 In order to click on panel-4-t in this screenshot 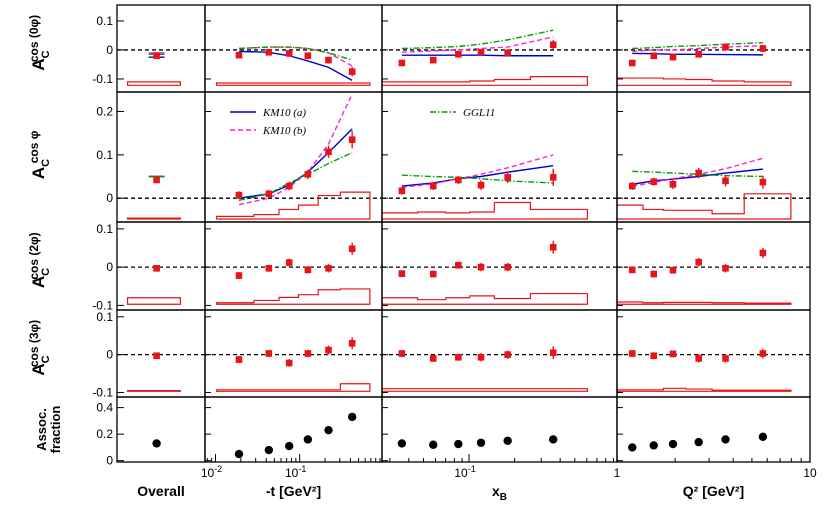, I will do `click(295, 435)`.